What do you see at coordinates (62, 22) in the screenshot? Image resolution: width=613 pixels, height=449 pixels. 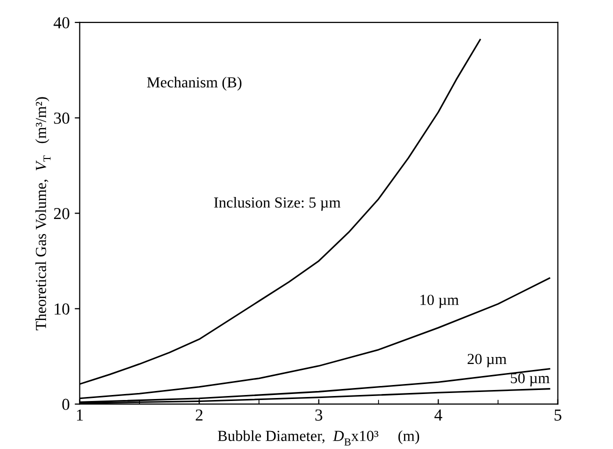 I see `y-tick-label: 40` at bounding box center [62, 22].